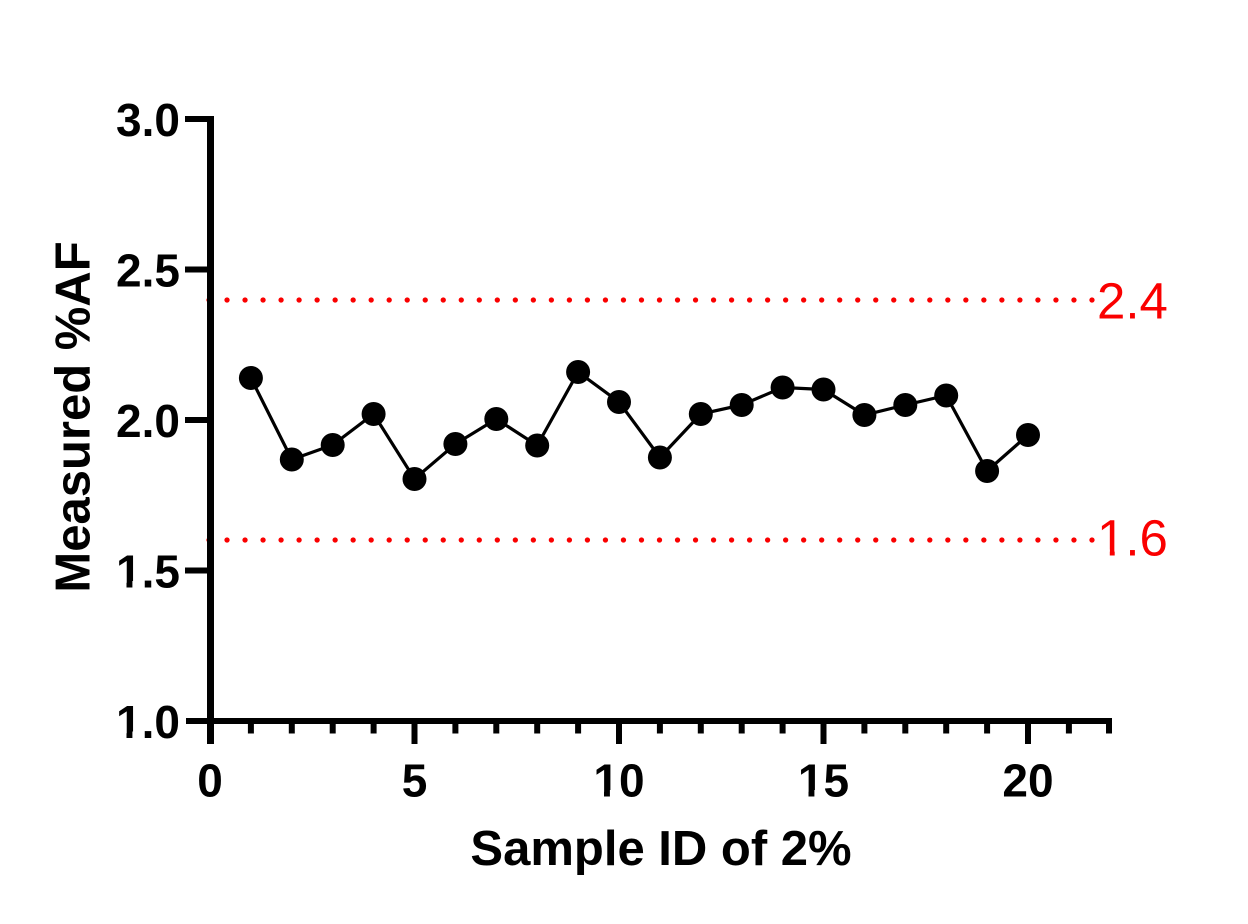 This screenshot has width=1248, height=924. Describe the element at coordinates (415, 781) in the screenshot. I see `svg-text: 5` at that location.